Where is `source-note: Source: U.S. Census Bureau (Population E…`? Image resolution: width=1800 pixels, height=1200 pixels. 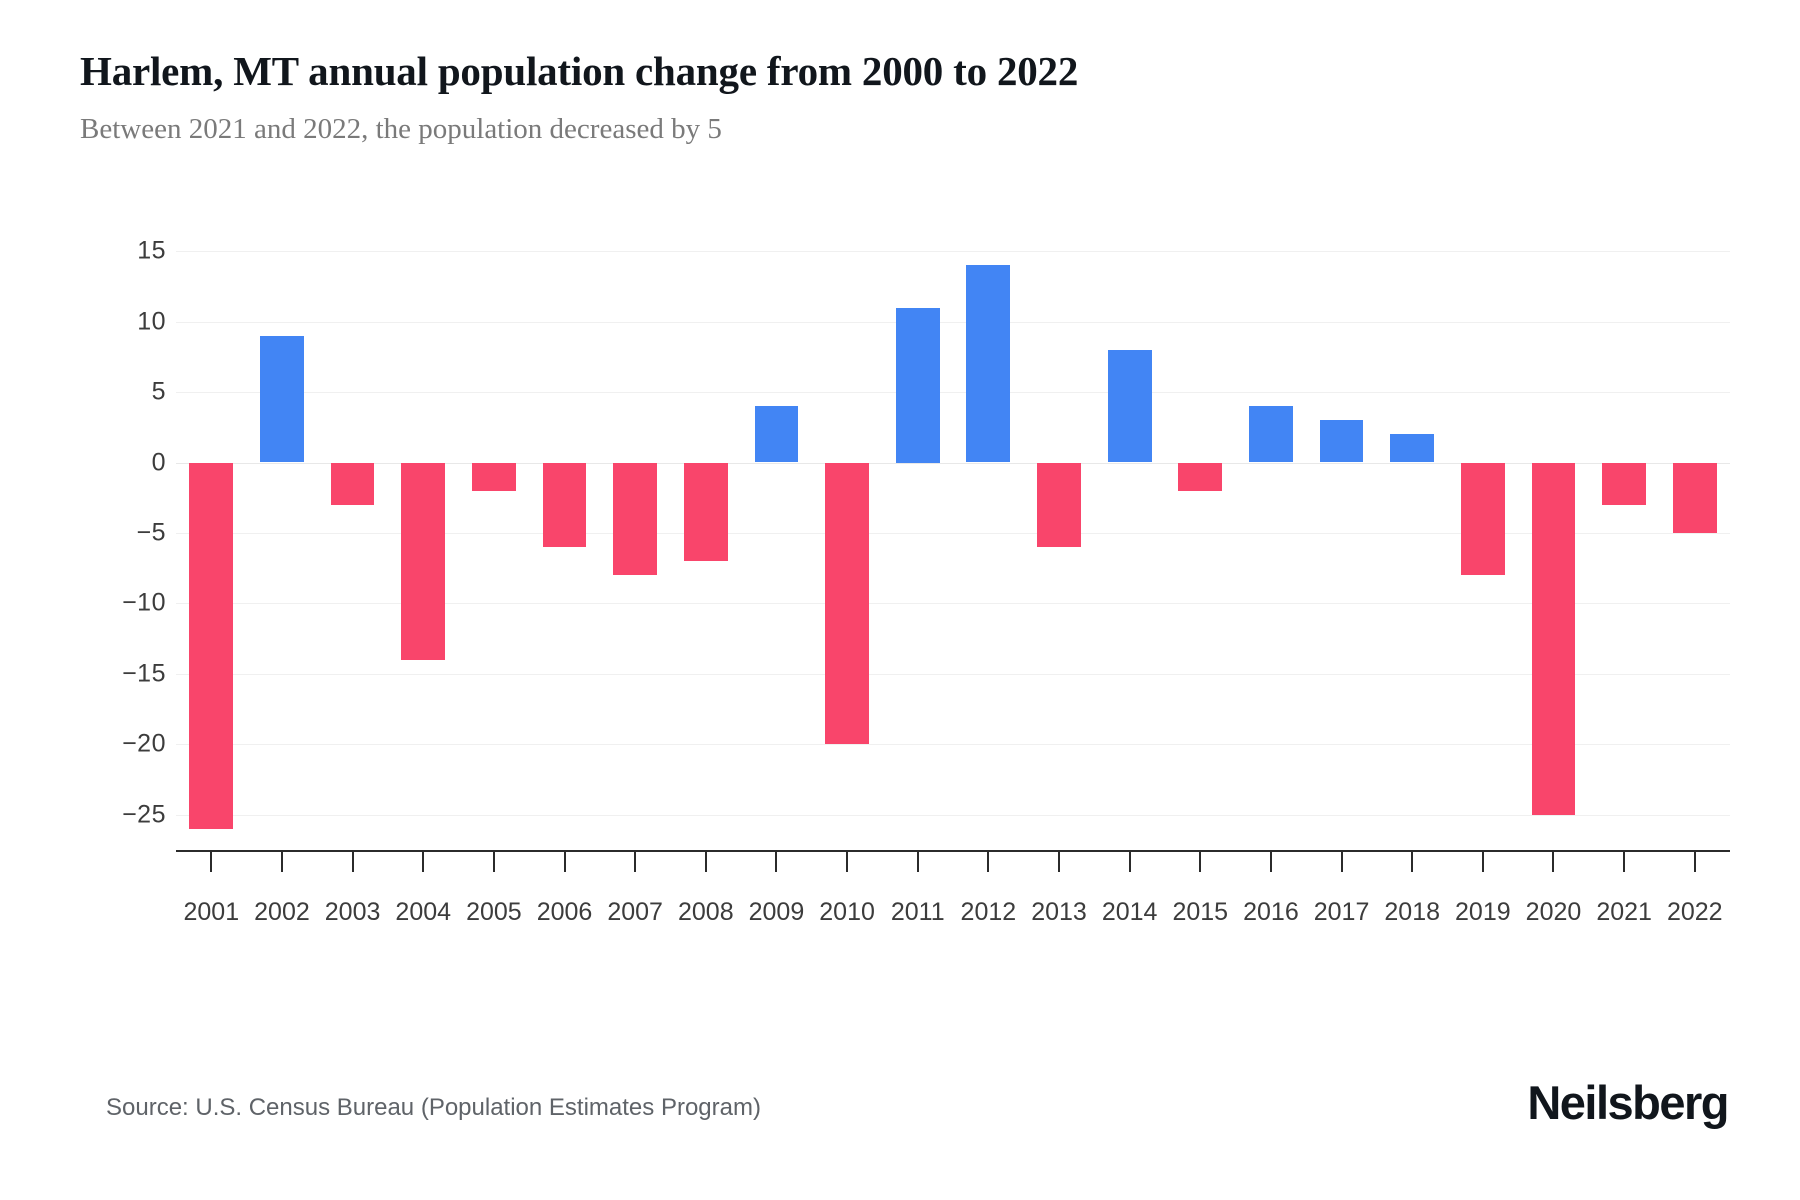
source-note: Source: U.S. Census Bureau (Population E… is located at coordinates (433, 1107).